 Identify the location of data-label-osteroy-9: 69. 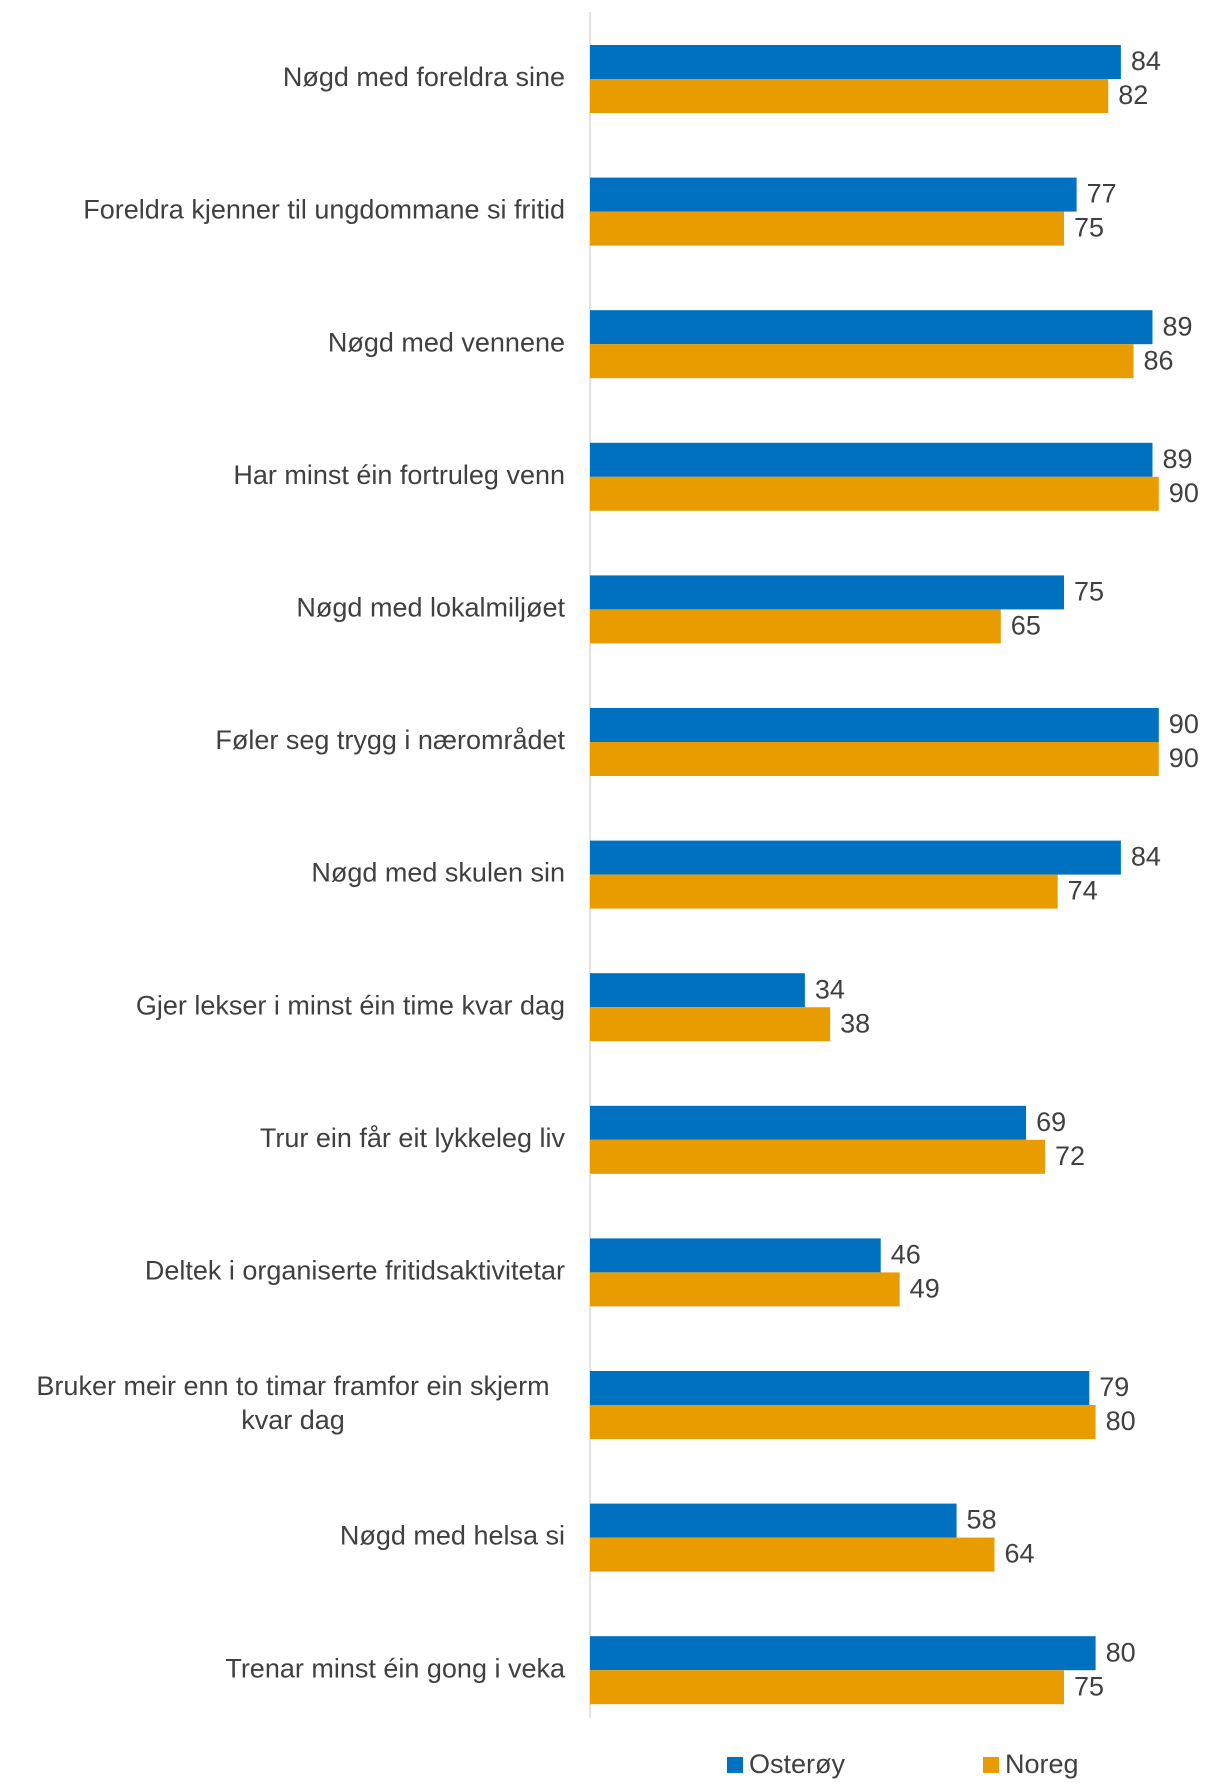
(1051, 1122).